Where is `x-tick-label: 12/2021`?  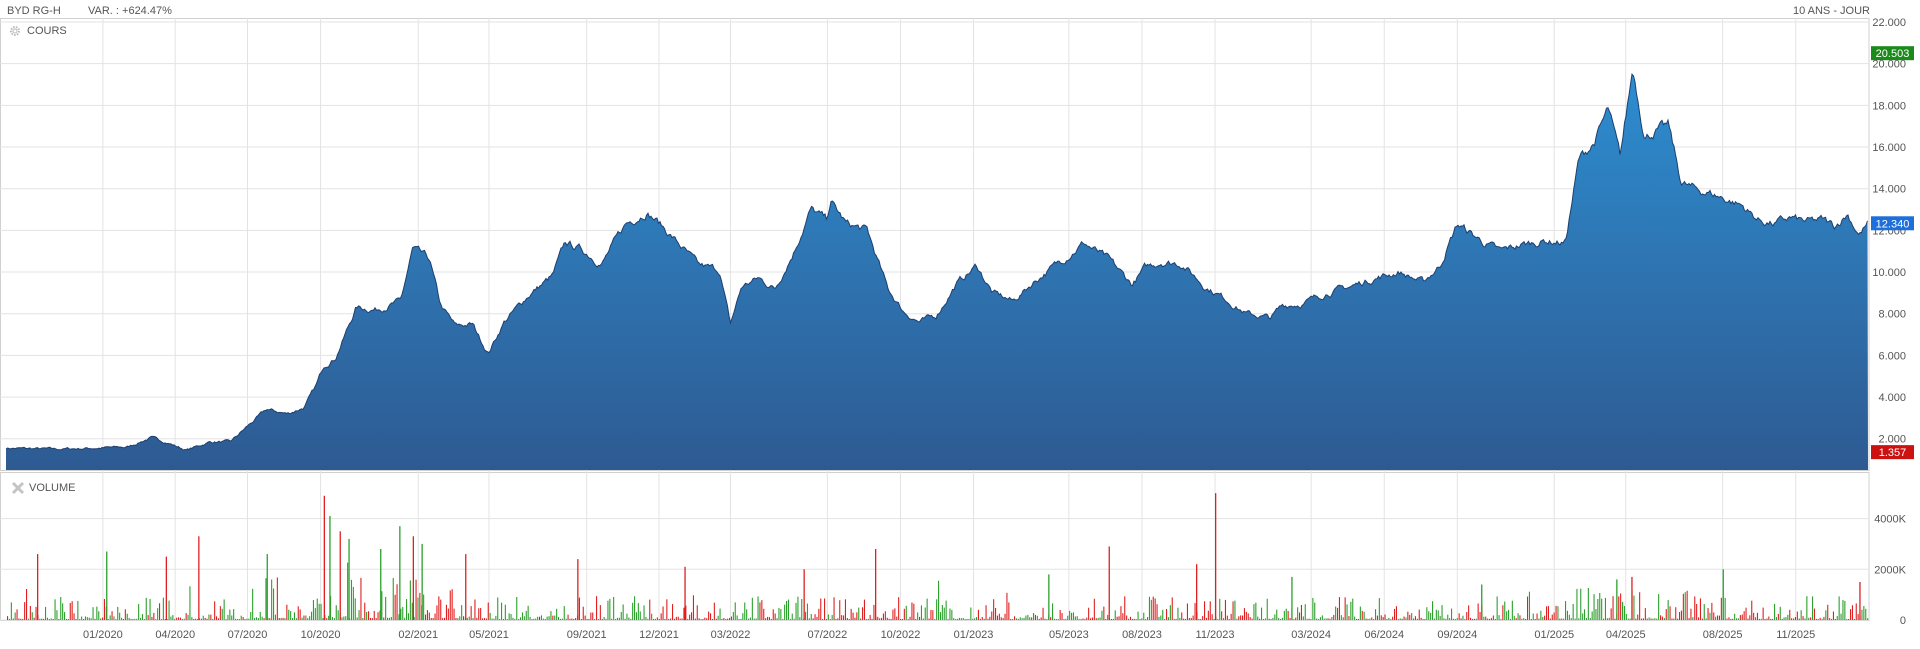
x-tick-label: 12/2021 is located at coordinates (659, 635).